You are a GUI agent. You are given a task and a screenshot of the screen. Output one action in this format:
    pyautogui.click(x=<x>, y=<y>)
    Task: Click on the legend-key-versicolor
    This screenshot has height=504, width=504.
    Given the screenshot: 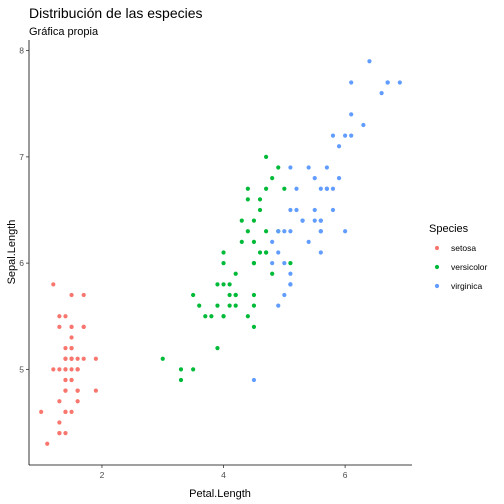 What is the action you would take?
    pyautogui.click(x=437, y=267)
    